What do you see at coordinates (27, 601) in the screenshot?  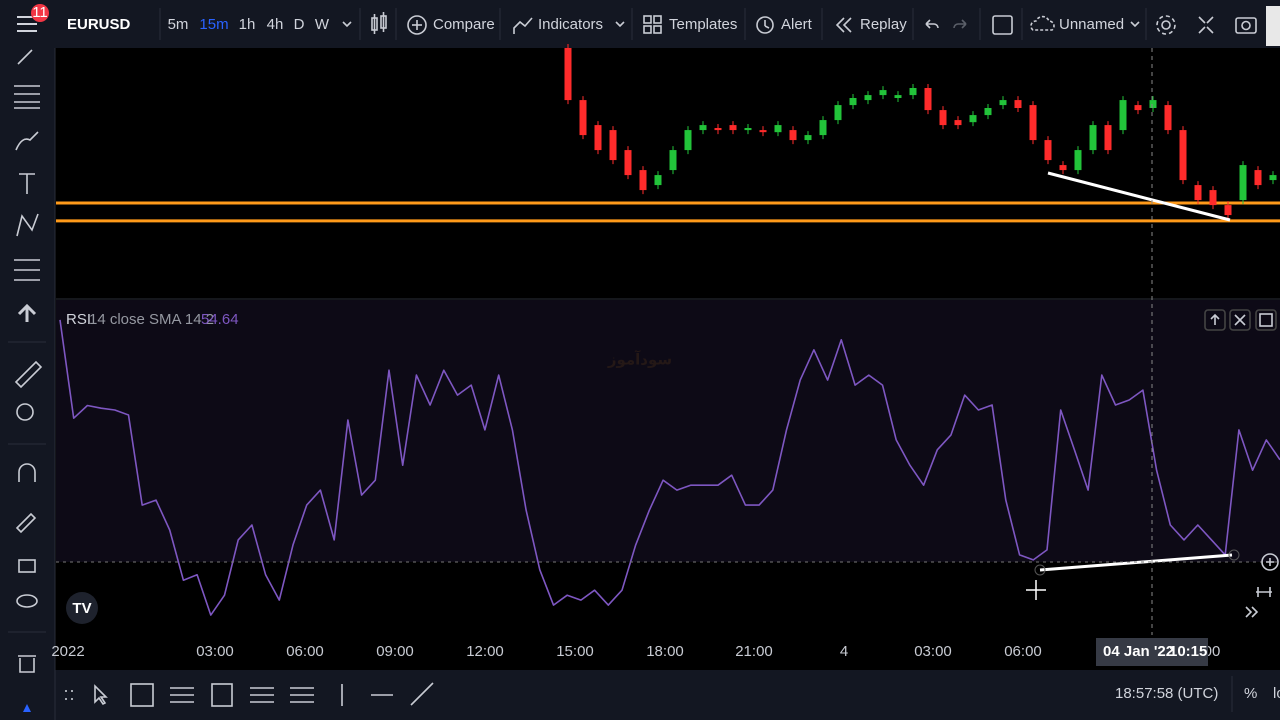 I see `hide-tool` at bounding box center [27, 601].